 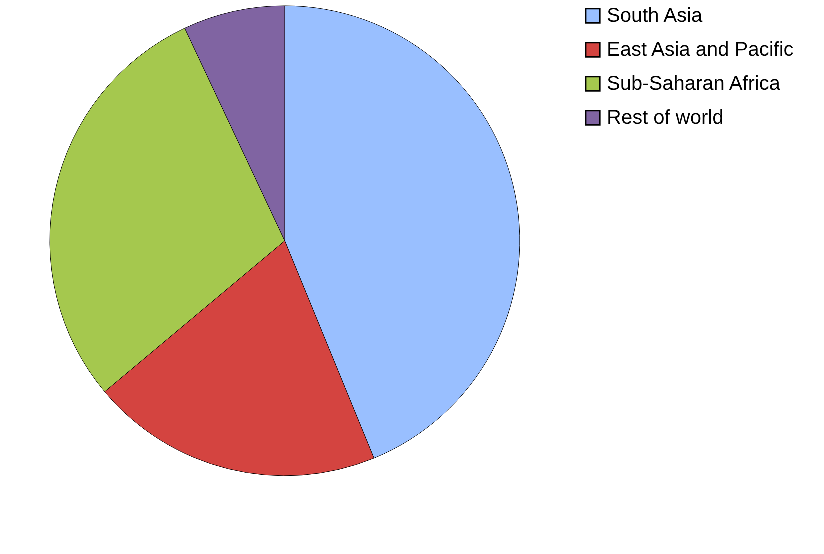 I want to click on legend-label: Rest of world, so click(x=665, y=118).